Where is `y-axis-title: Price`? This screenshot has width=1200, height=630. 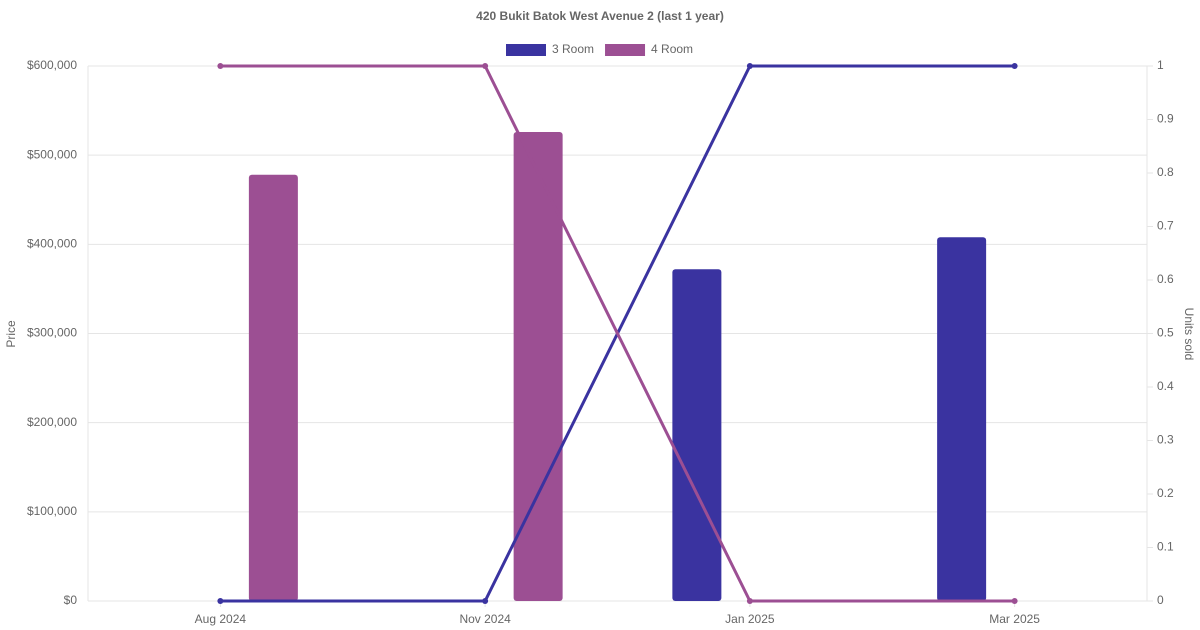 y-axis-title: Price is located at coordinates (11, 334).